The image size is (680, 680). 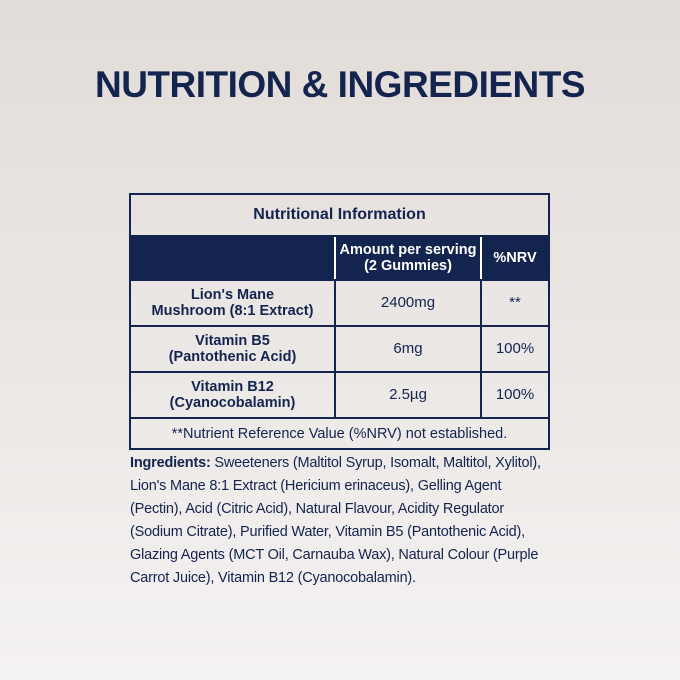 I want to click on header-blank, so click(x=232, y=258).